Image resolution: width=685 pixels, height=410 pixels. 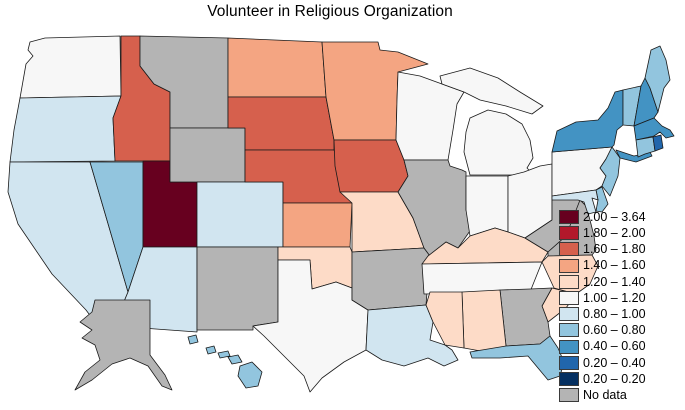 What do you see at coordinates (207, 155) in the screenshot?
I see `state-WY` at bounding box center [207, 155].